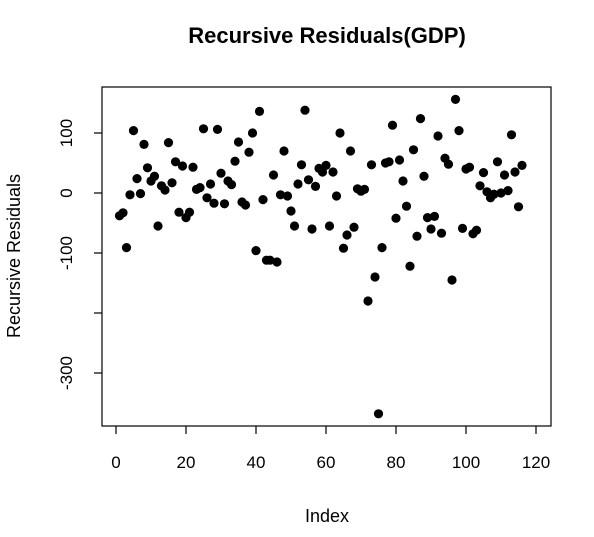  Describe the element at coordinates (396, 462) in the screenshot. I see `x-tick-label: 80` at that location.